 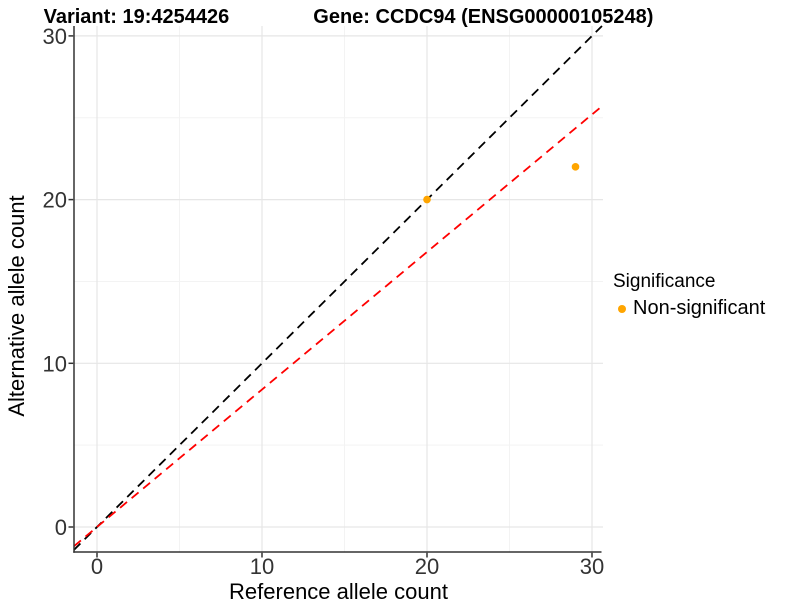 What do you see at coordinates (61, 527) in the screenshot?
I see `y-tick-label: 0` at bounding box center [61, 527].